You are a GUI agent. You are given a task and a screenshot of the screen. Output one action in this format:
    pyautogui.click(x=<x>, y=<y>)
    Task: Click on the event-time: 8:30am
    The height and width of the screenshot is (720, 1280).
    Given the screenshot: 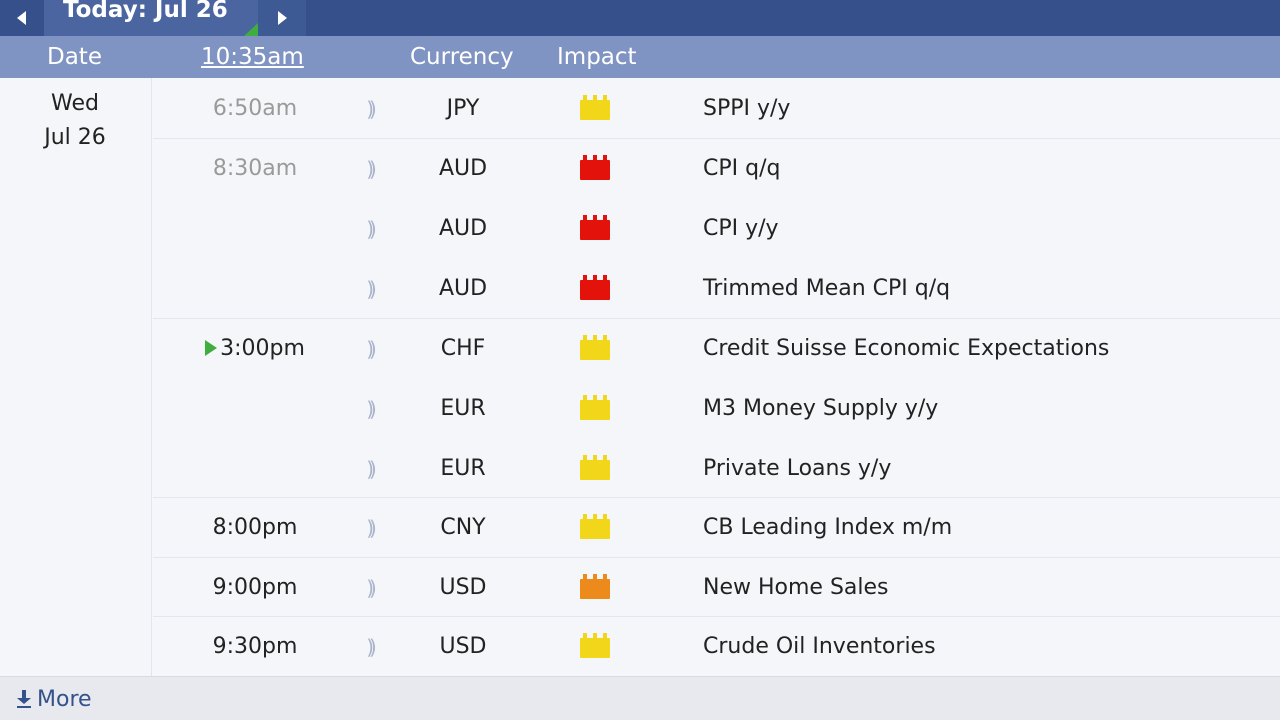 What is the action you would take?
    pyautogui.click(x=255, y=169)
    